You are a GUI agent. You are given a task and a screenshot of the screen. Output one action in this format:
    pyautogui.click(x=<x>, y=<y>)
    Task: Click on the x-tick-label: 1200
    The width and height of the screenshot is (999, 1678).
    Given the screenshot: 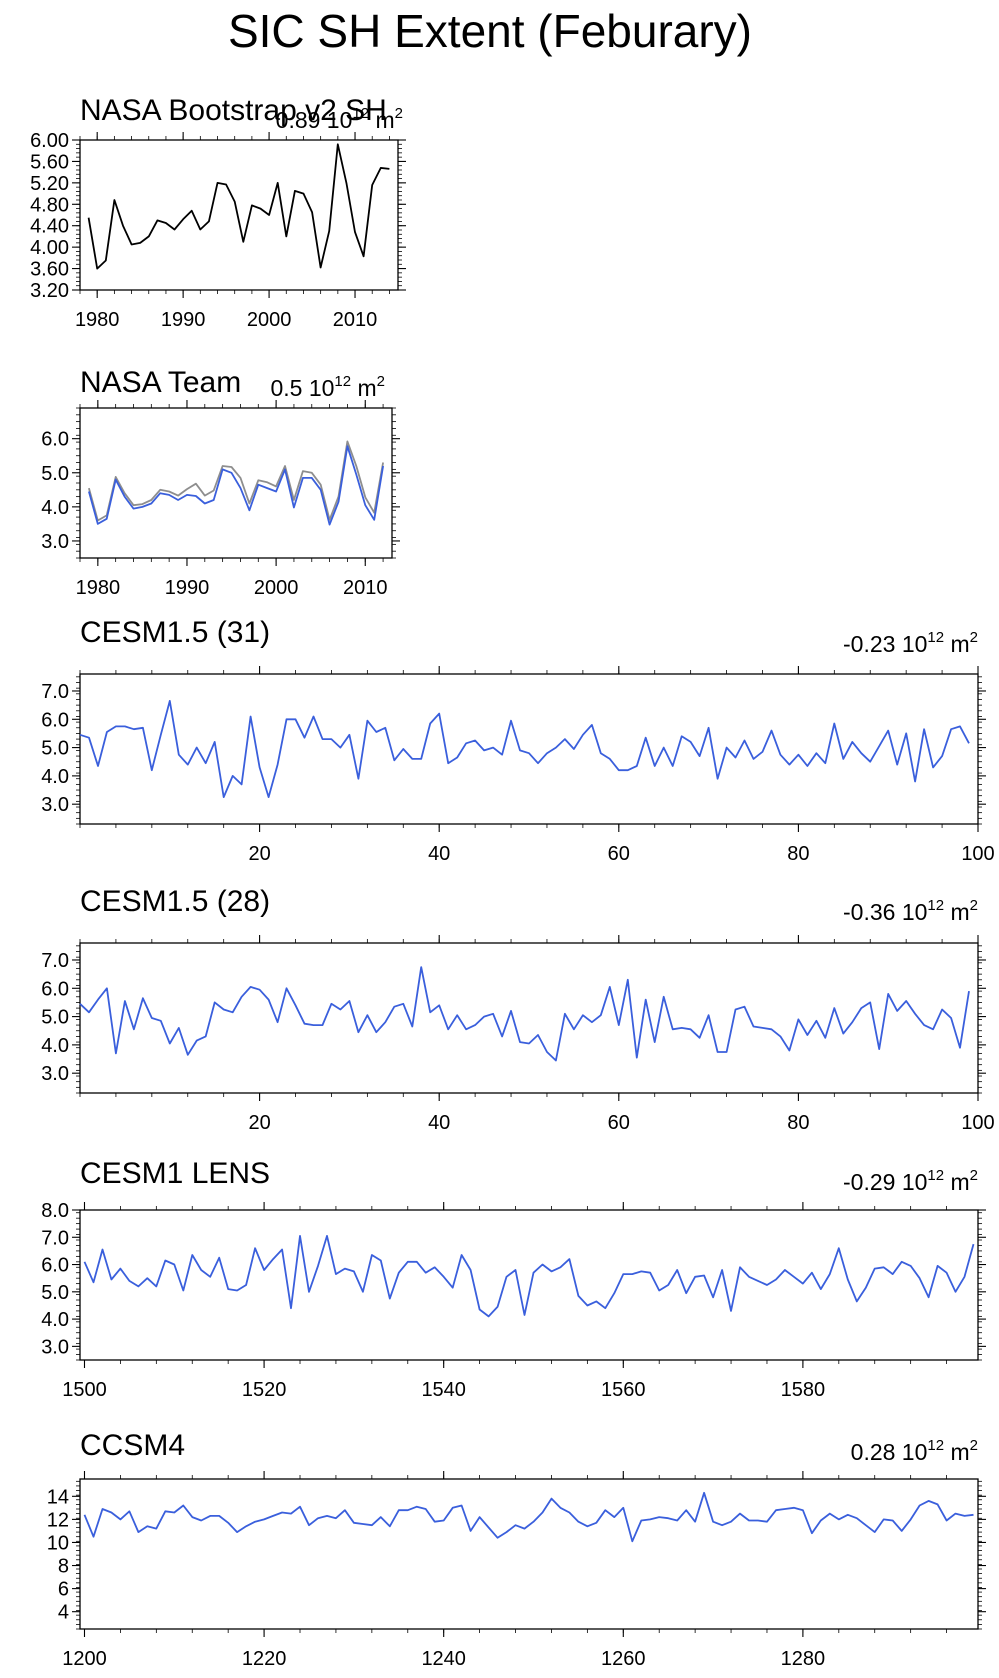 What is the action you would take?
    pyautogui.click(x=84, y=1659)
    